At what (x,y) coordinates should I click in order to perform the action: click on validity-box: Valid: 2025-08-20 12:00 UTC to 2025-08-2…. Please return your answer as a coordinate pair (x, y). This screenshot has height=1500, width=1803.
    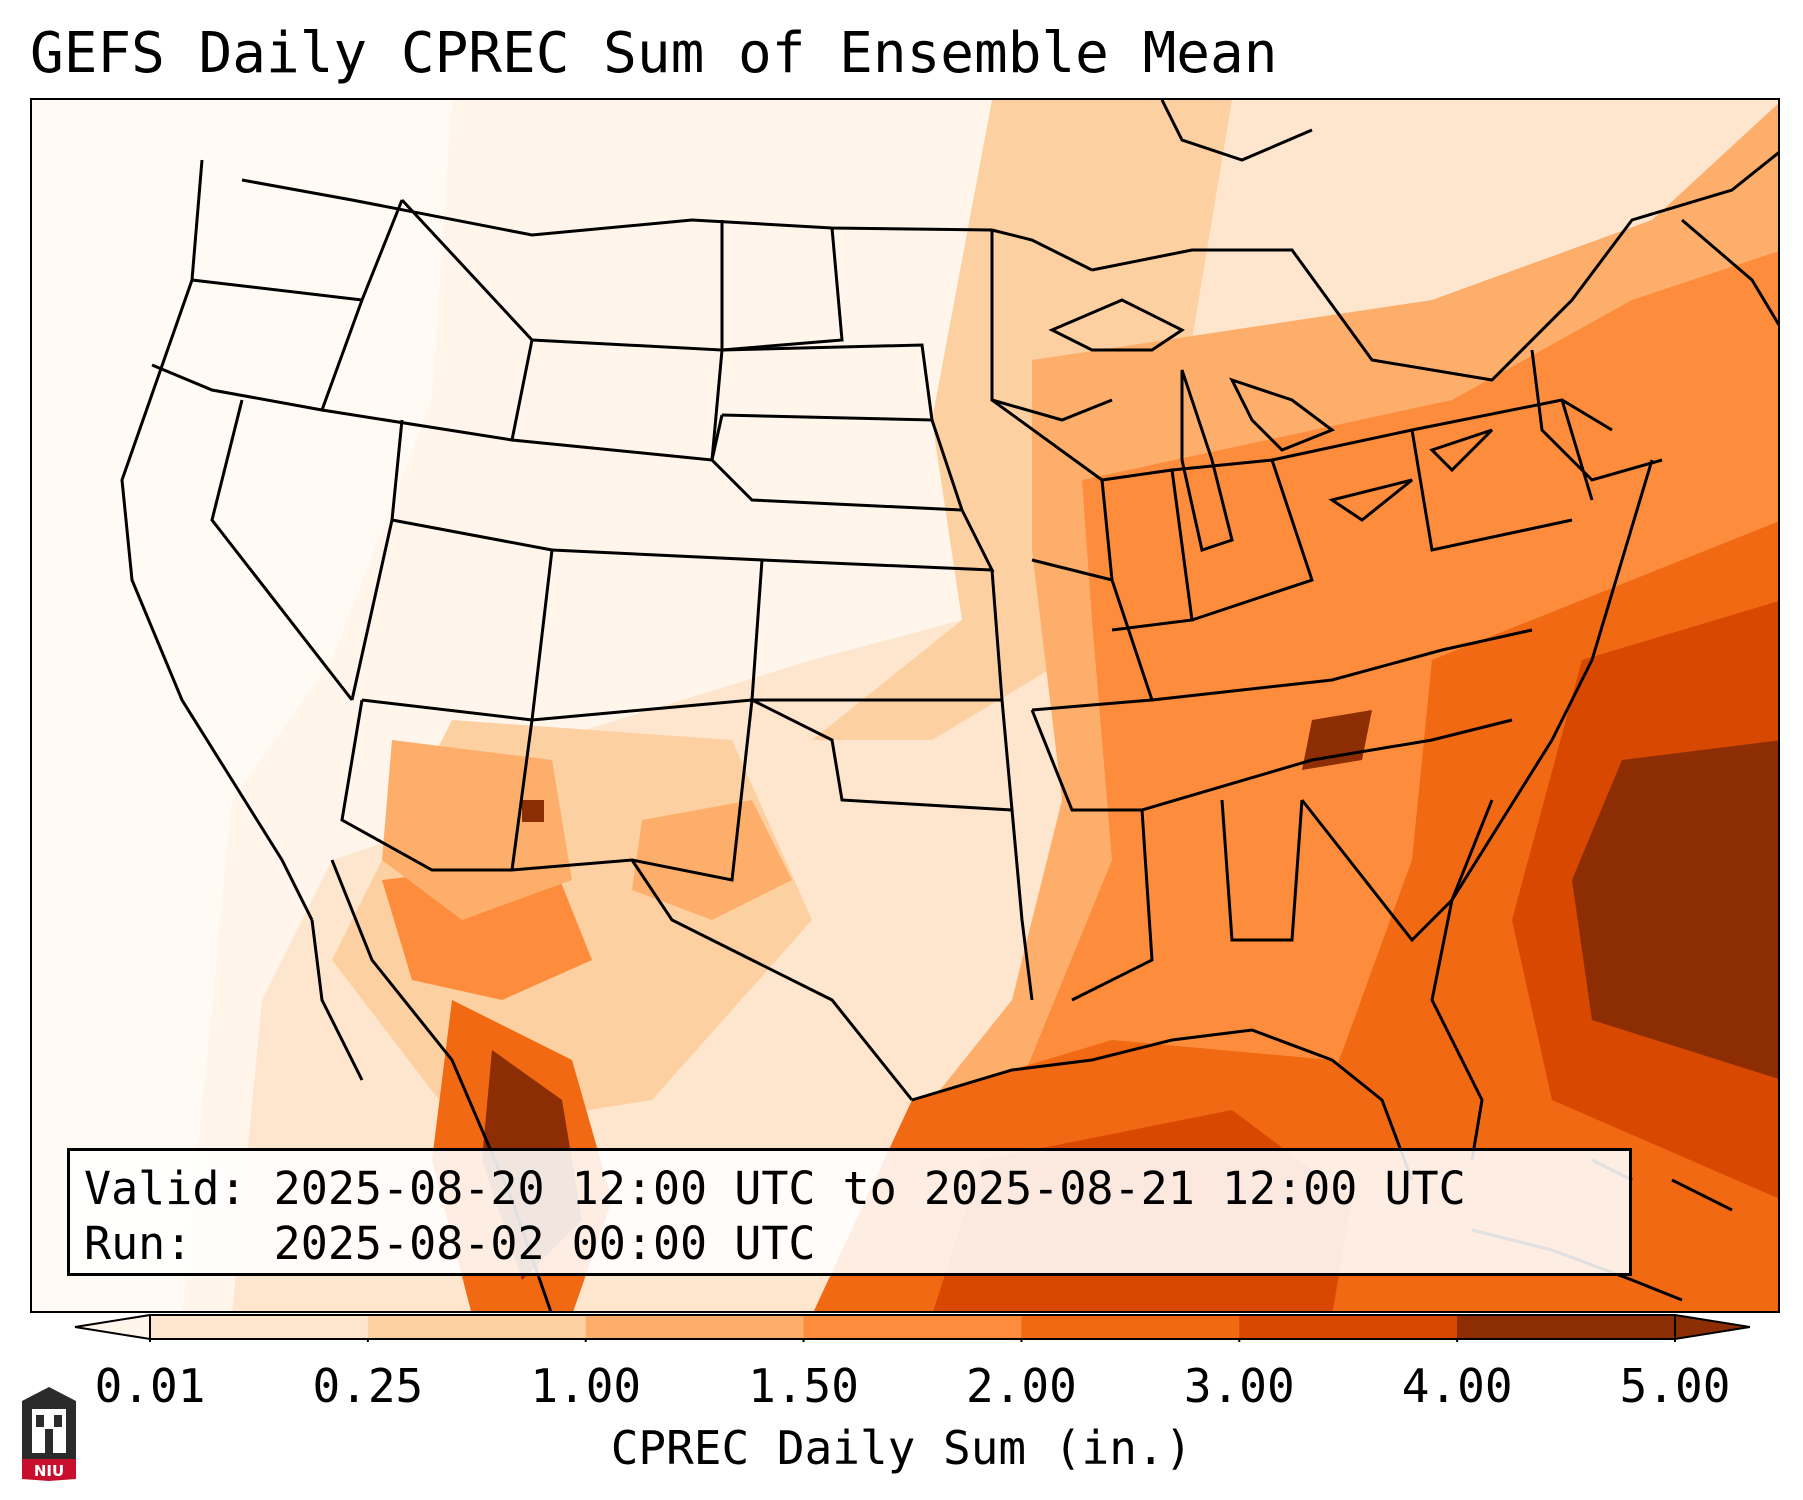
    Looking at the image, I should click on (849, 1212).